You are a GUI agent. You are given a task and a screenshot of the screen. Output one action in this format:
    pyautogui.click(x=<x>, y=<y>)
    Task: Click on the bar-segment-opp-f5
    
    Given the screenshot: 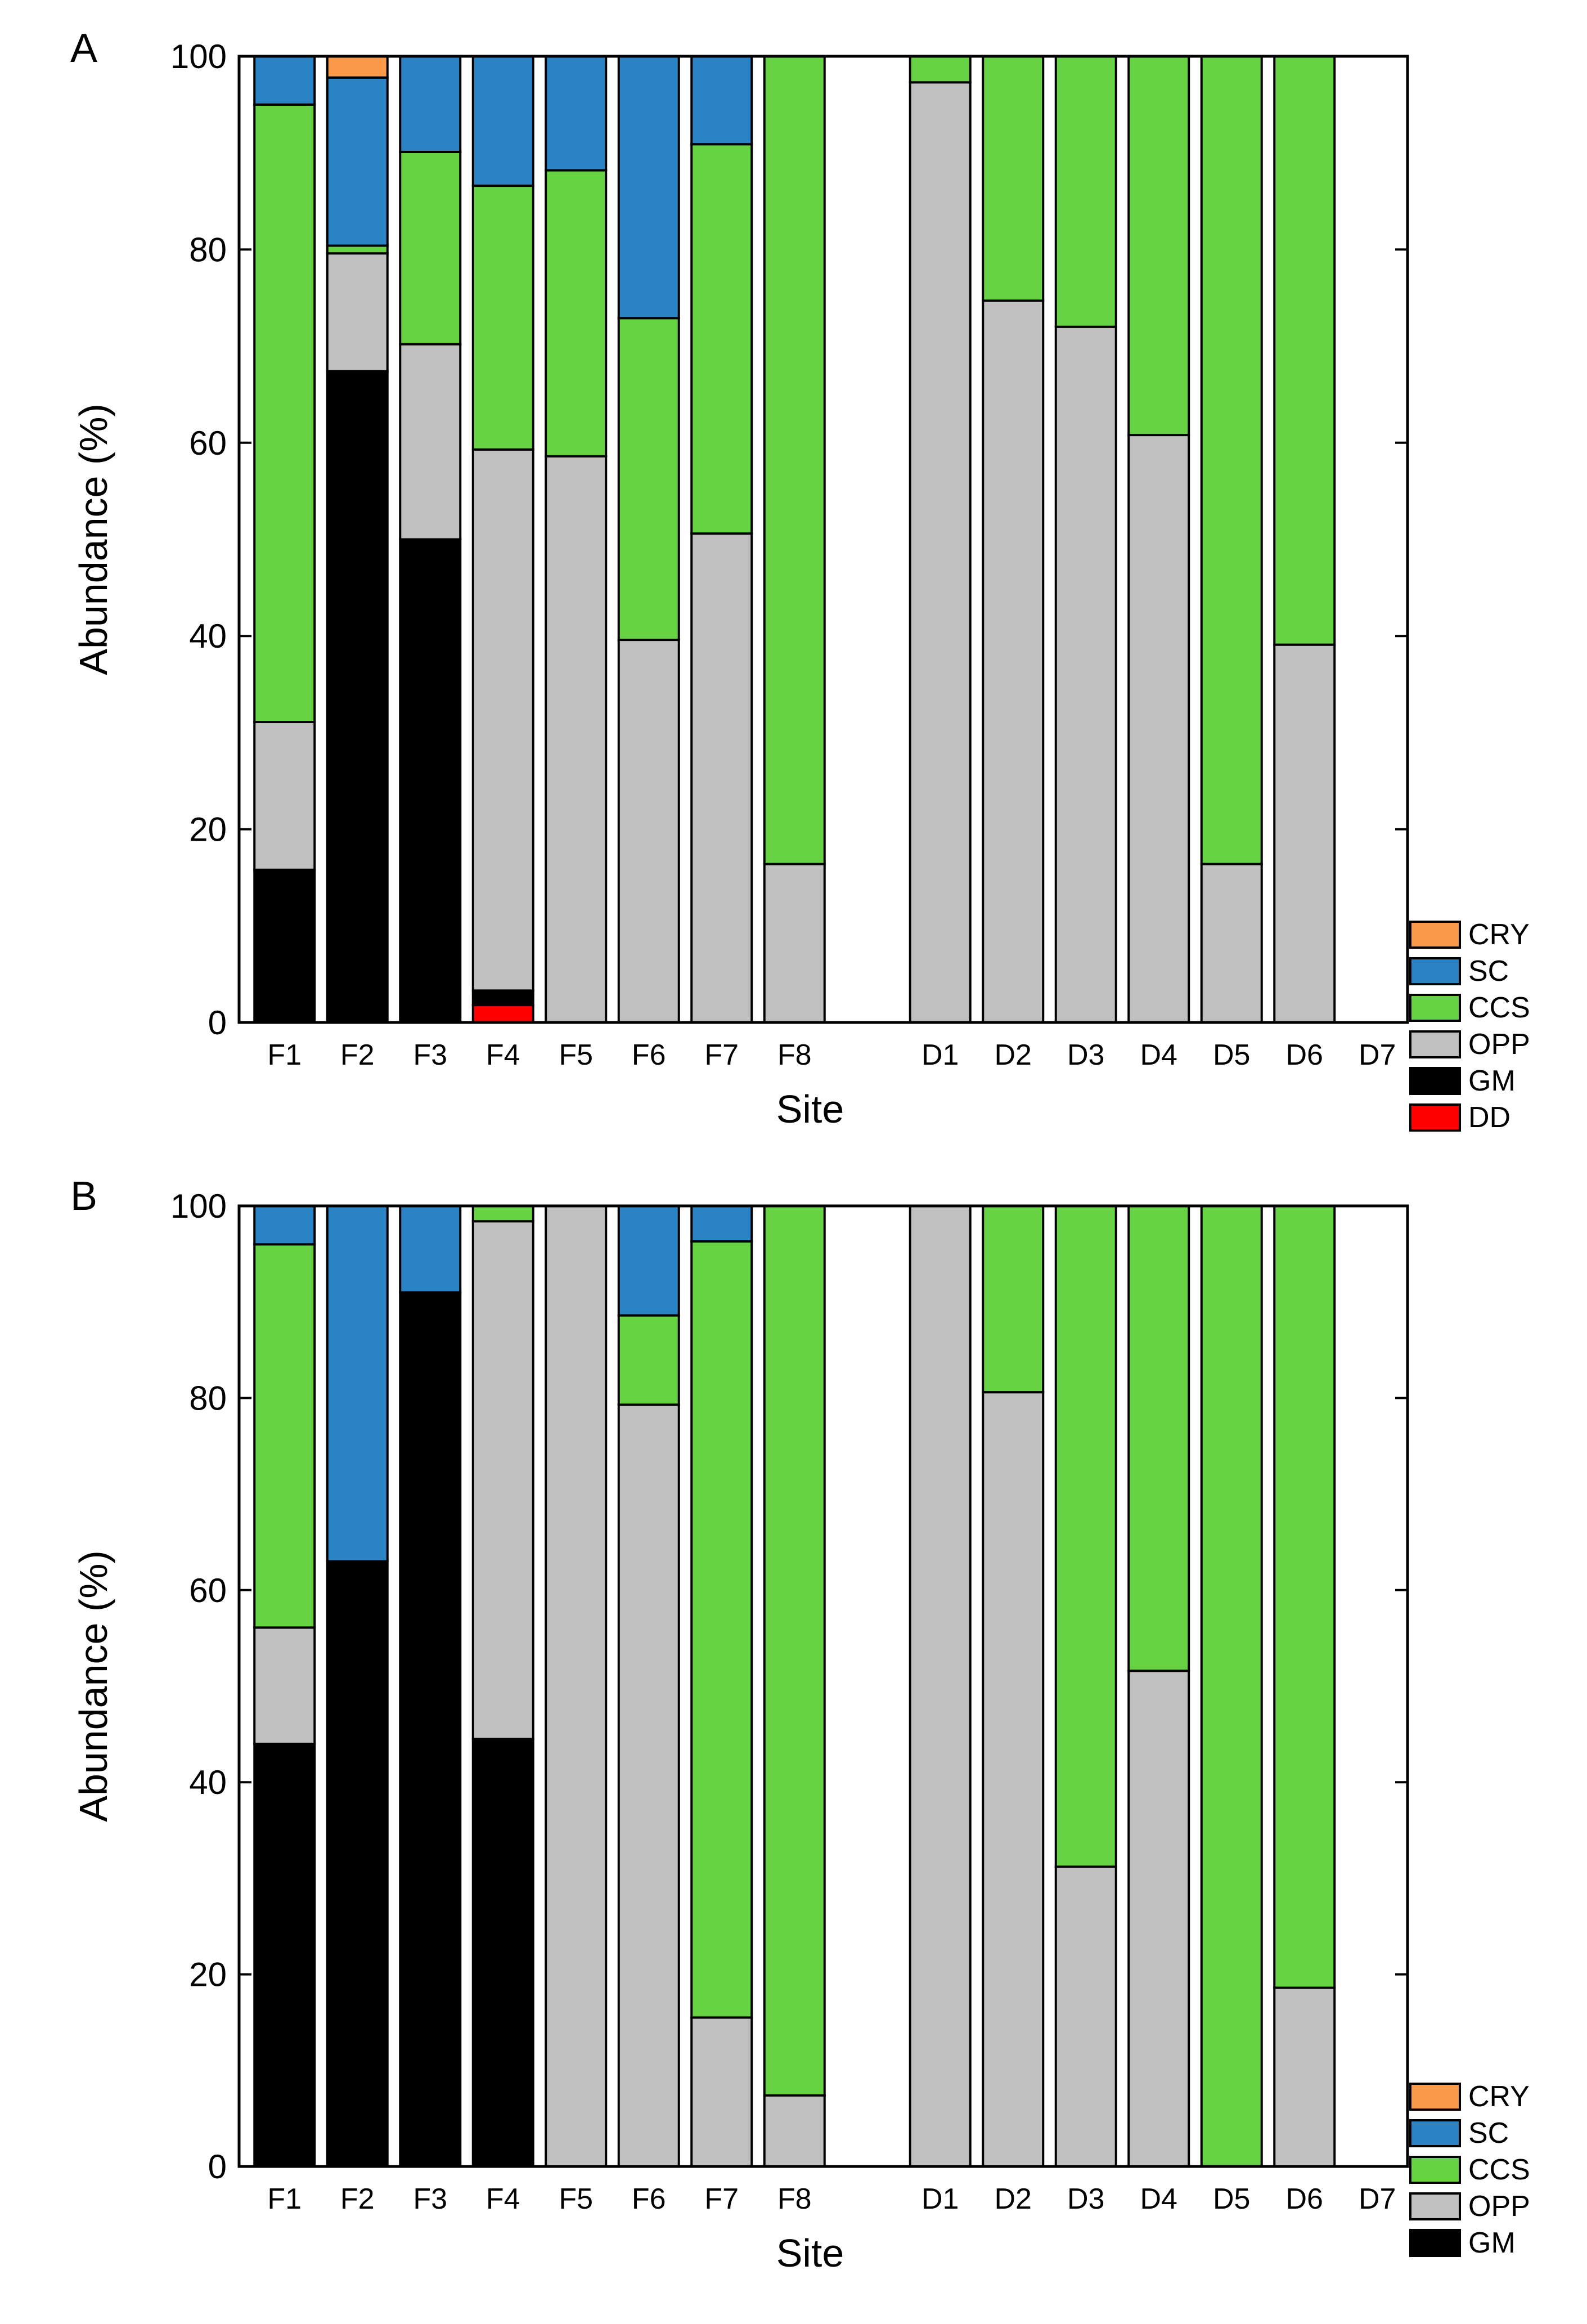 What is the action you would take?
    pyautogui.click(x=576, y=1686)
    